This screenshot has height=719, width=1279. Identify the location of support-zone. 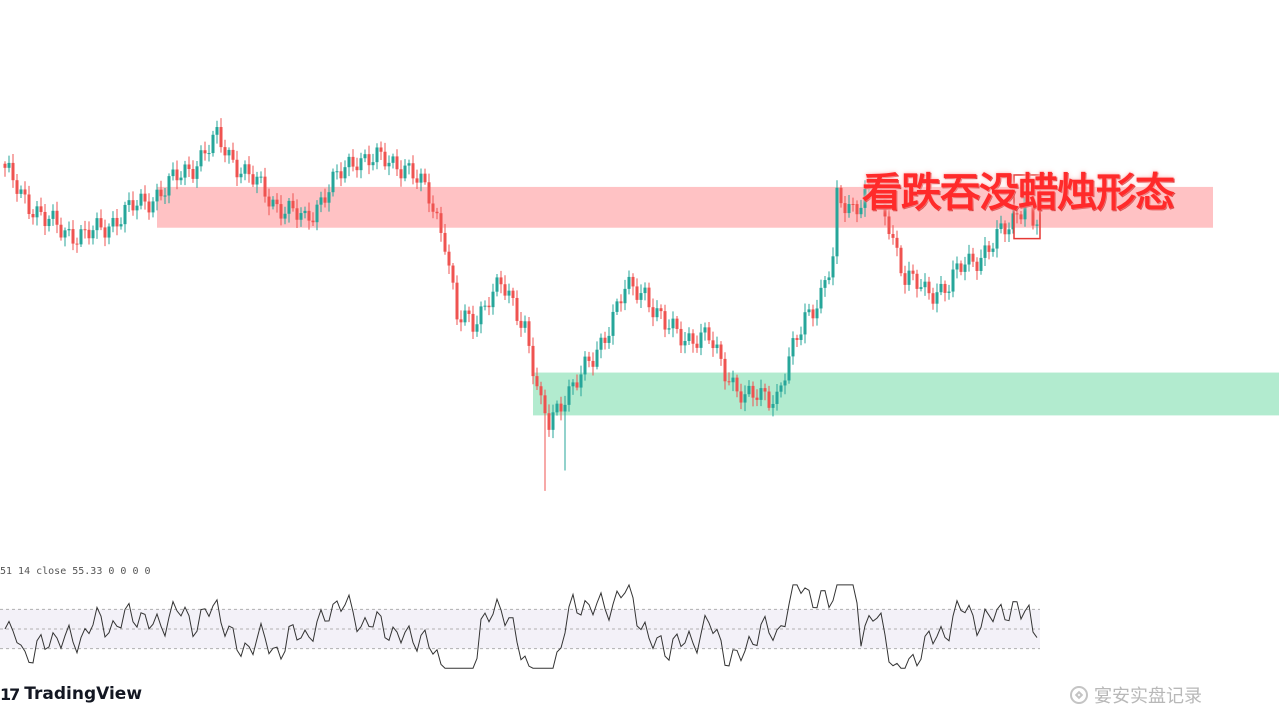
(906, 394).